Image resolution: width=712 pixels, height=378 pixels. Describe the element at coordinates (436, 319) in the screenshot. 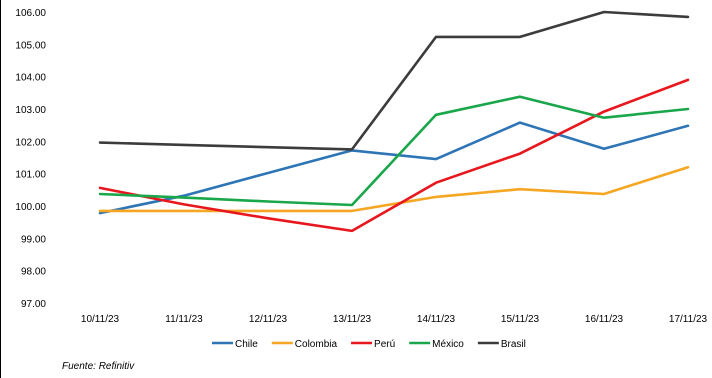

I see `x-tick-label: 14/11/23` at that location.